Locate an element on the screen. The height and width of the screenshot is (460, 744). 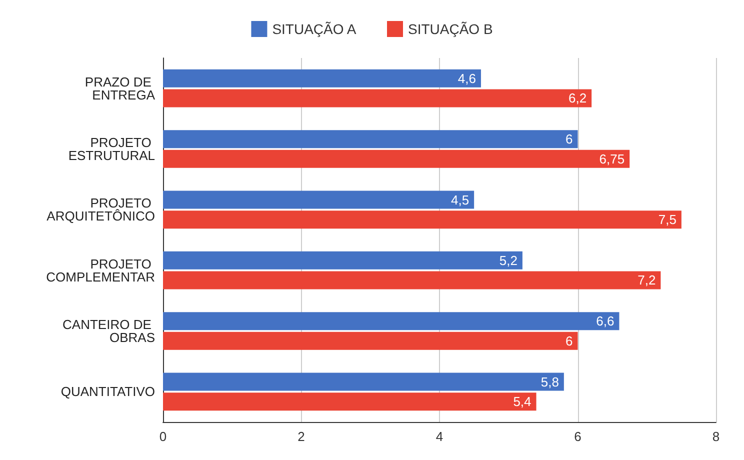
x-tick-label: 4 is located at coordinates (440, 436).